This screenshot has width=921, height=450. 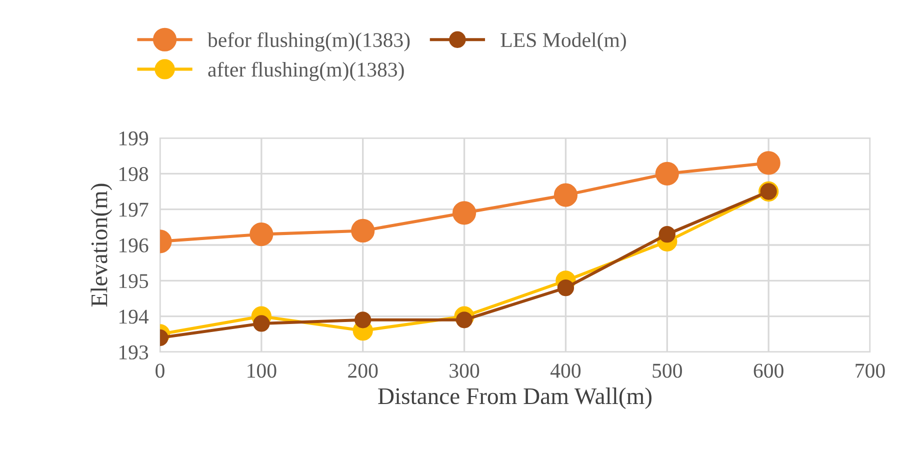 What do you see at coordinates (563, 42) in the screenshot?
I see `legend-label: LES Model(m)` at bounding box center [563, 42].